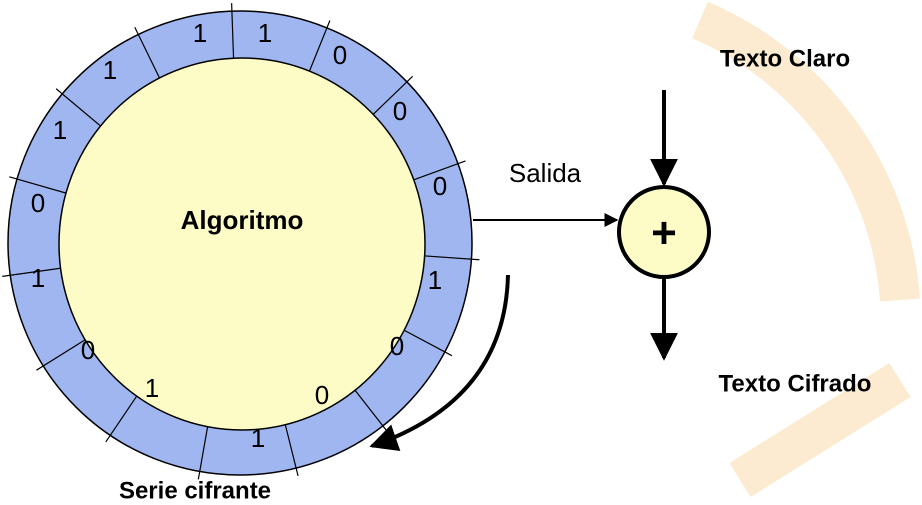 This screenshot has width=922, height=505. Describe the element at coordinates (795, 383) in the screenshot. I see `ciphertext-label: Texto Cifrado` at that location.